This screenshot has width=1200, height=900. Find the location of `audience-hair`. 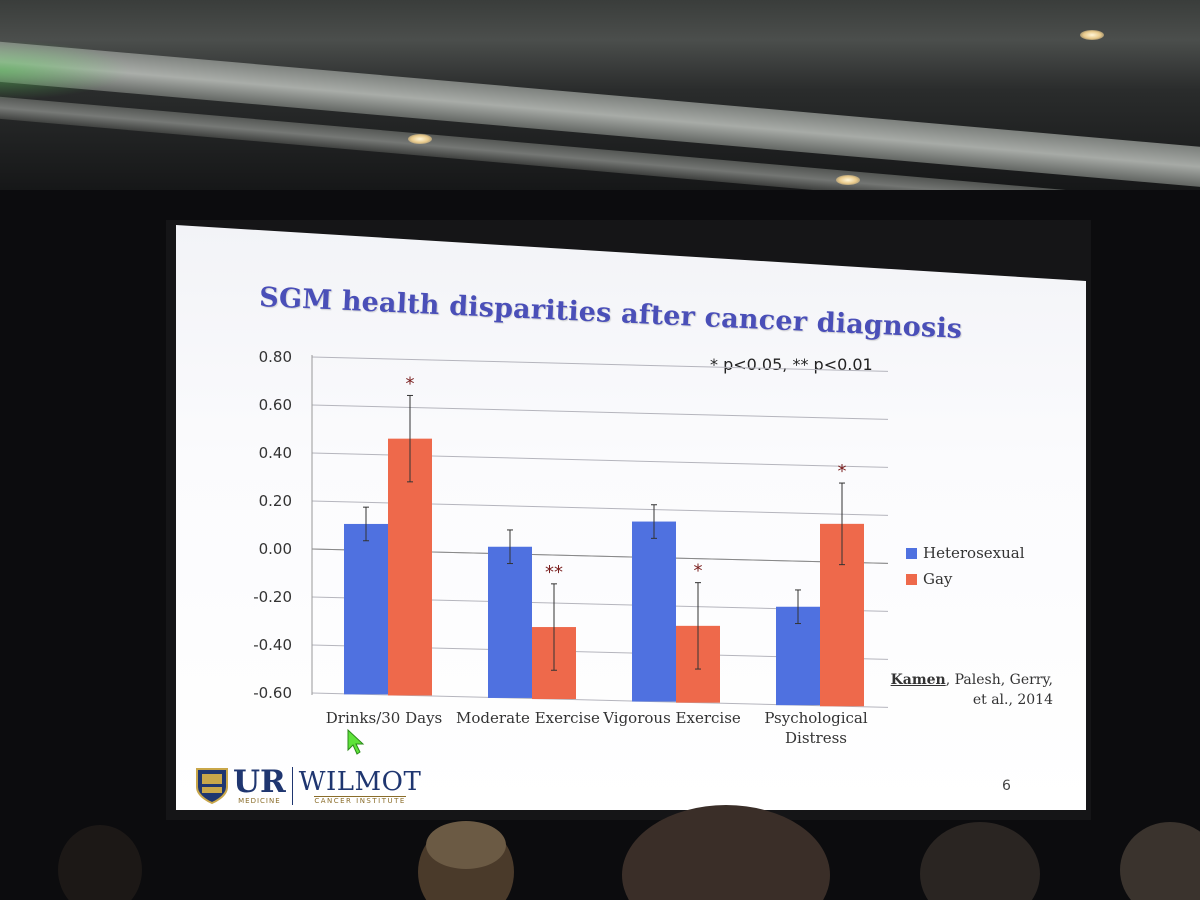

audience-hair is located at coordinates (466, 845).